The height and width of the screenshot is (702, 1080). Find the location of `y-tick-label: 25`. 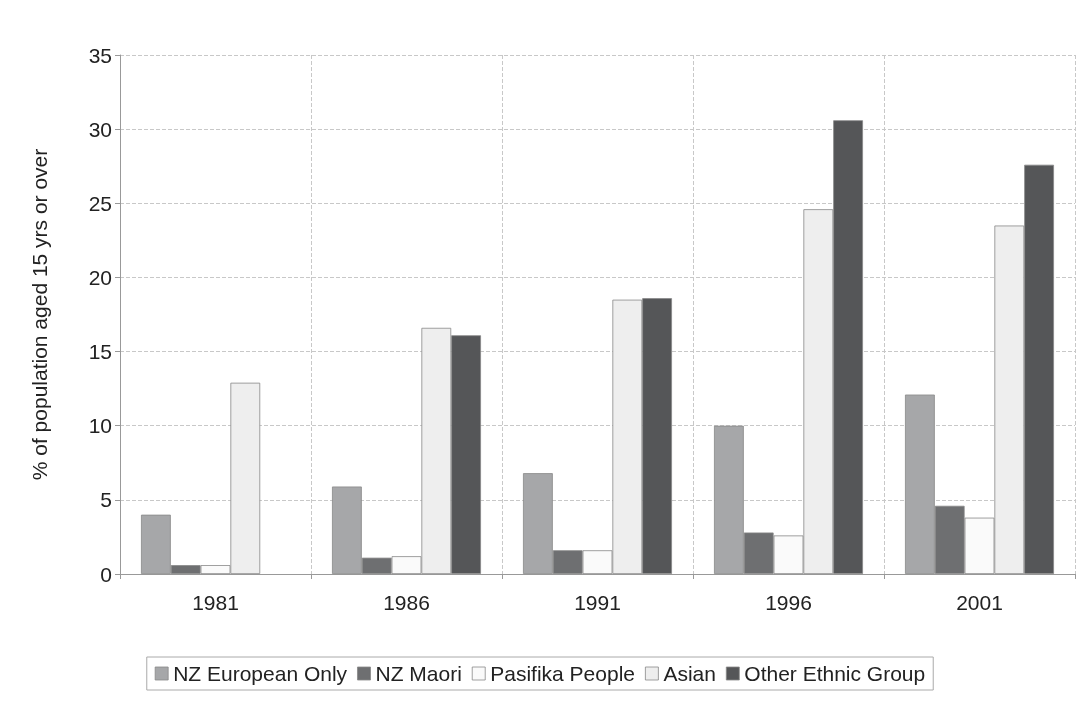

y-tick-label: 25 is located at coordinates (100, 203).